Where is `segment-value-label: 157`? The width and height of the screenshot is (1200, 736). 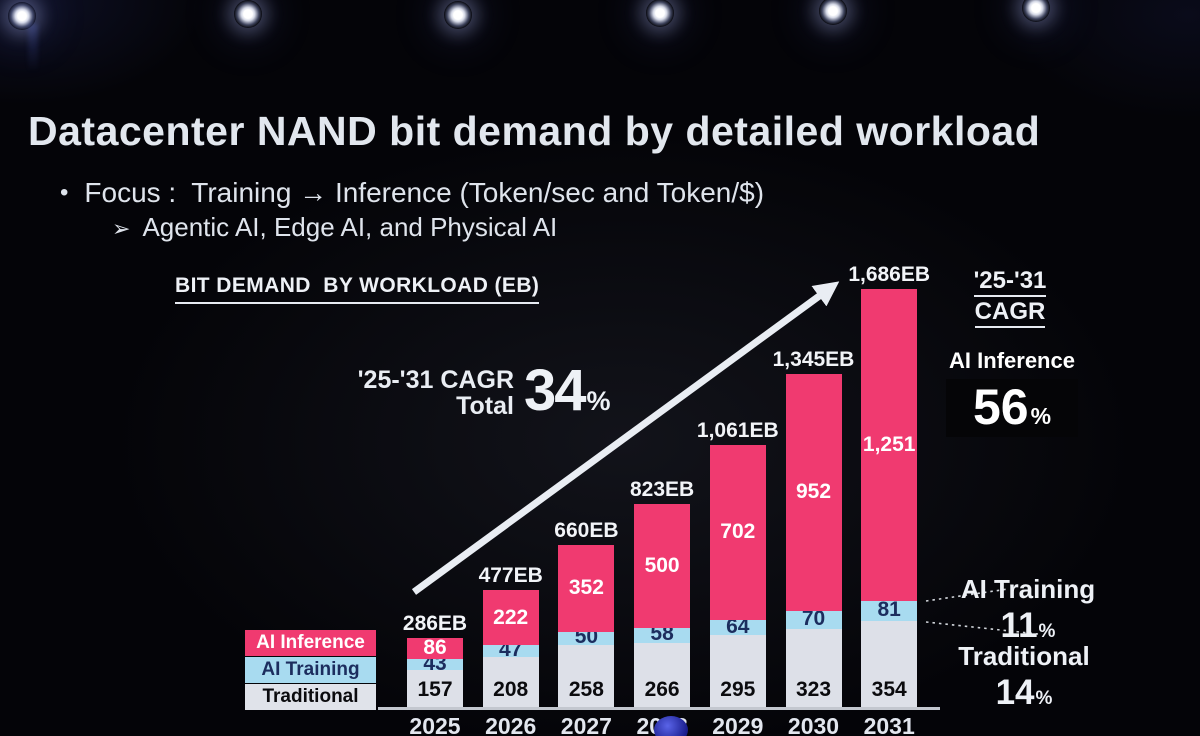
segment-value-label: 157 is located at coordinates (435, 689).